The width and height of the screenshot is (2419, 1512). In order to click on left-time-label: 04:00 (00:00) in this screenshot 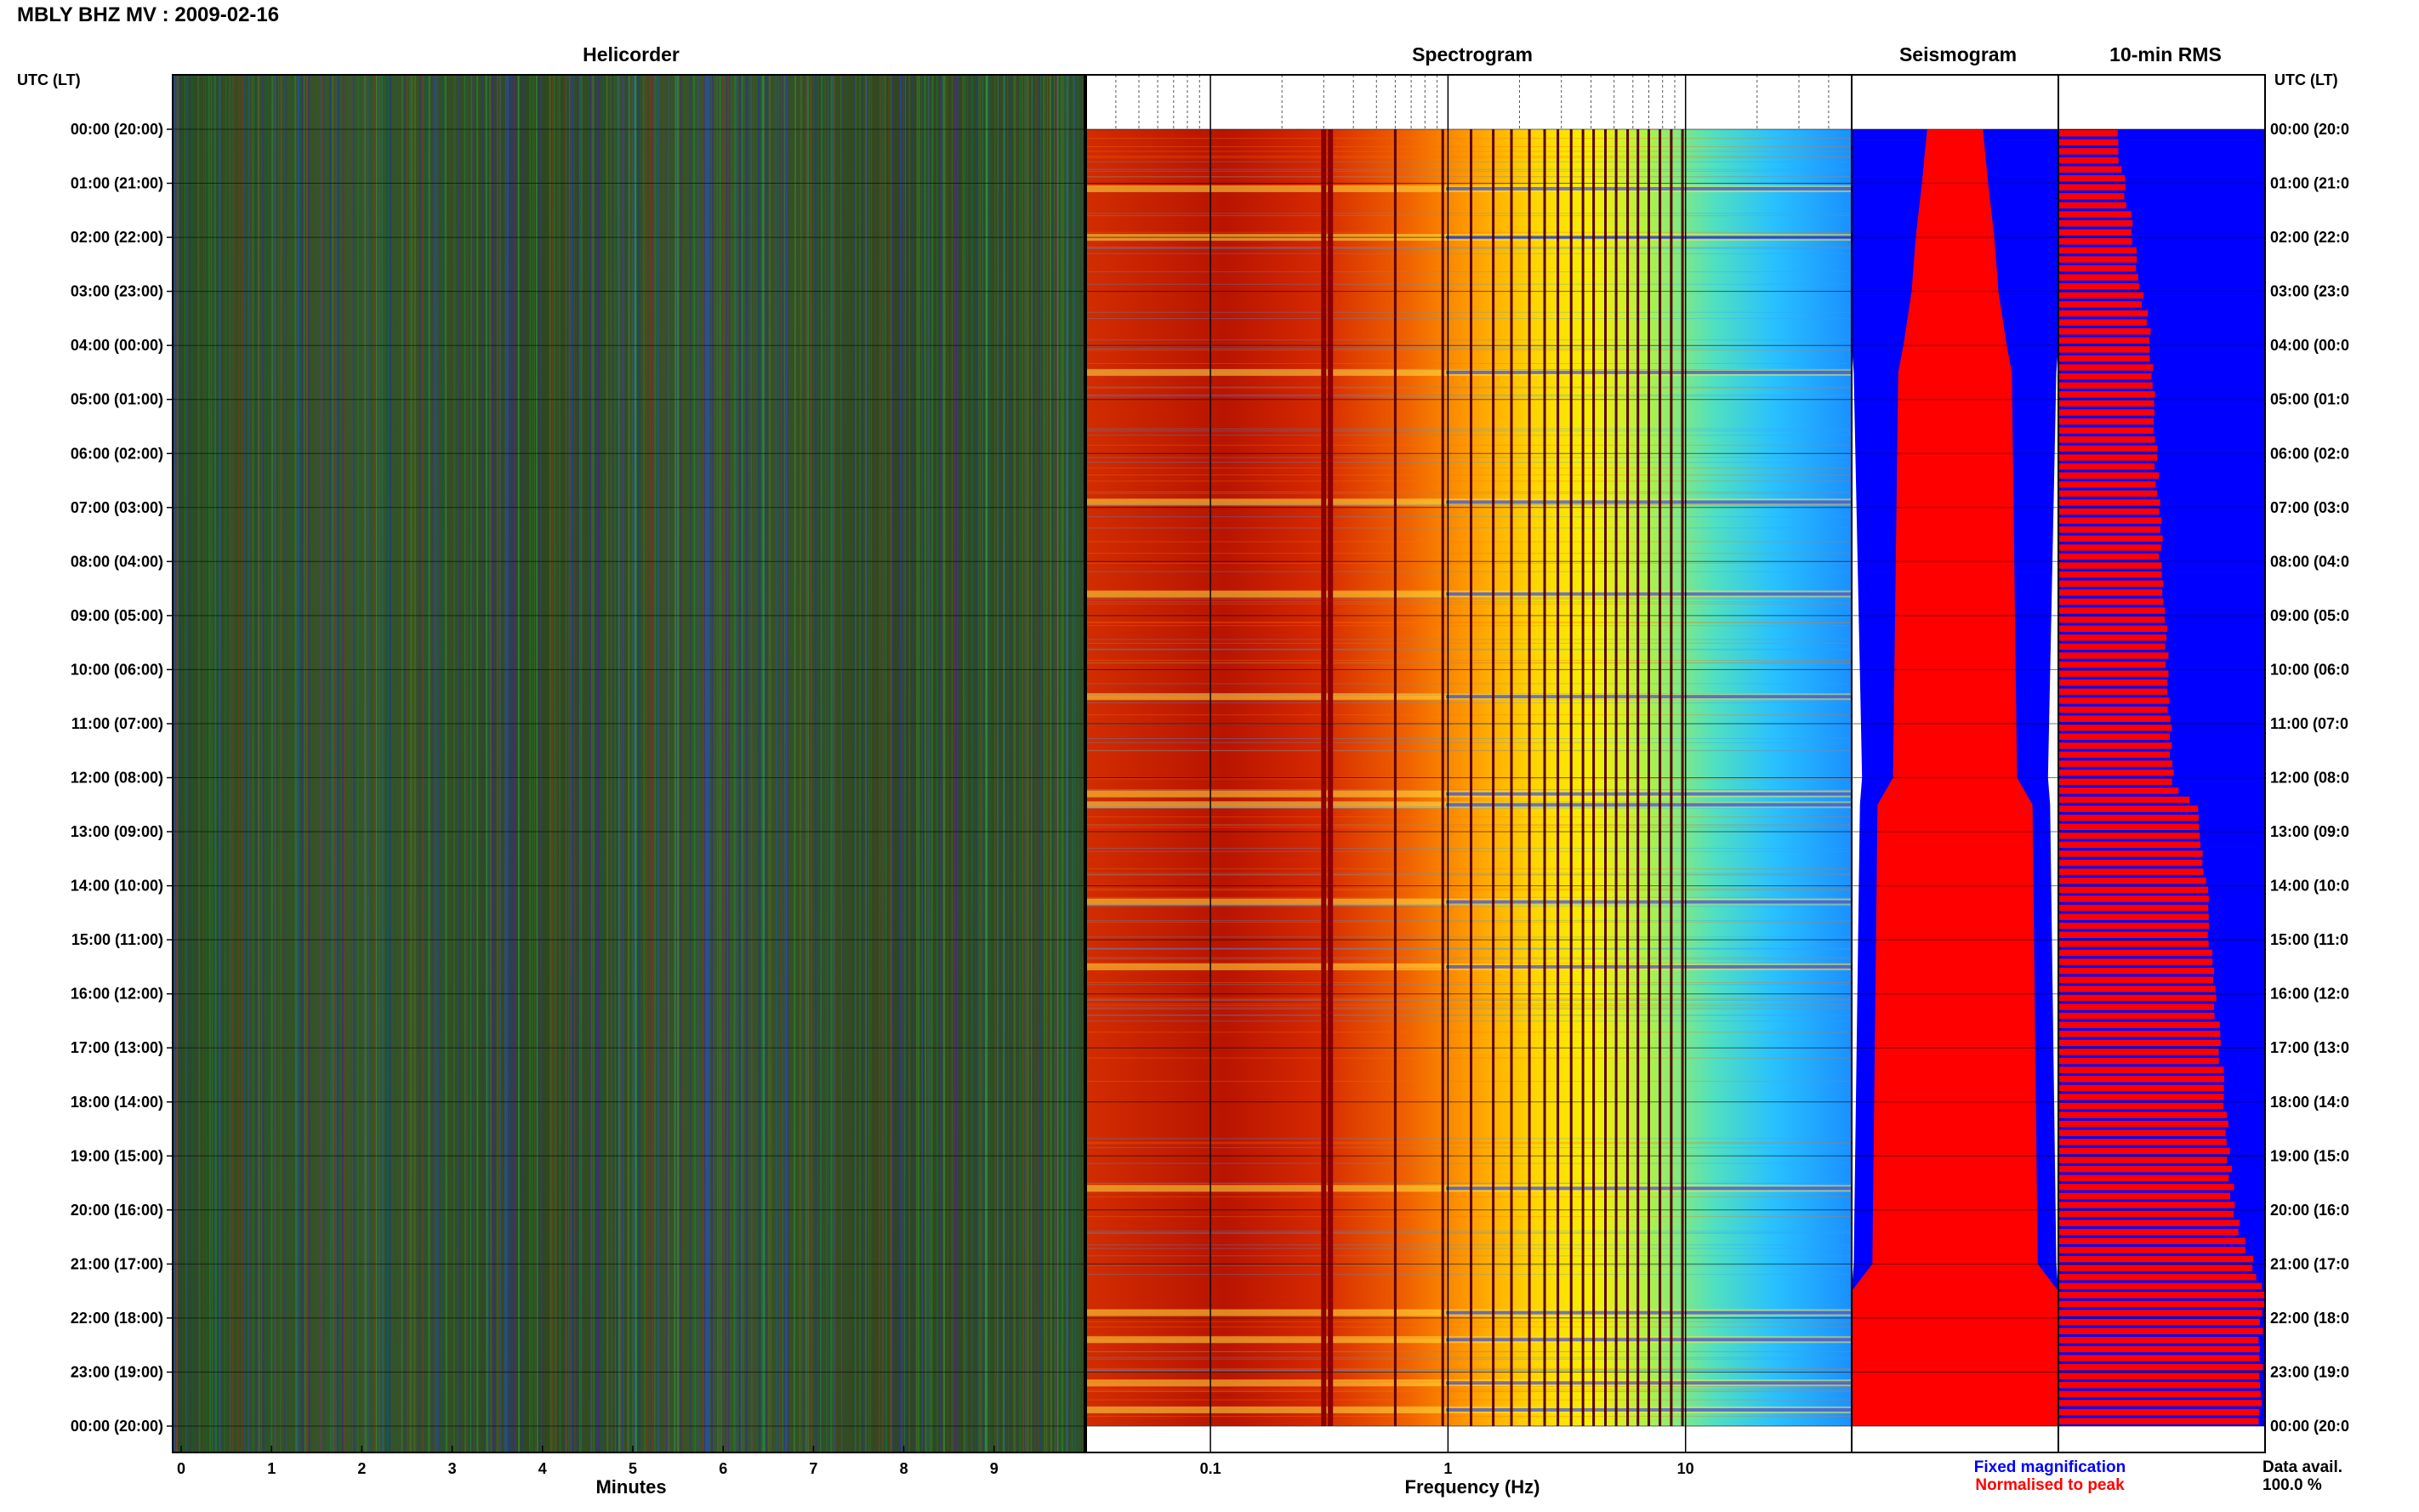, I will do `click(117, 345)`.